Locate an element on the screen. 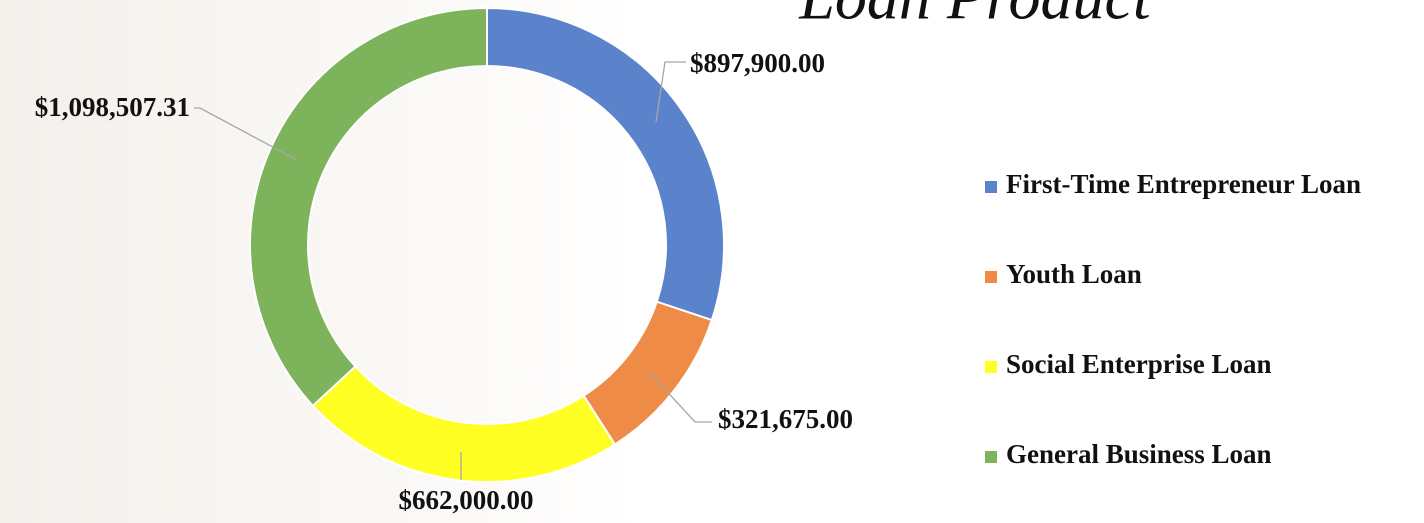  data-label: $662,000.00 is located at coordinates (466, 500).